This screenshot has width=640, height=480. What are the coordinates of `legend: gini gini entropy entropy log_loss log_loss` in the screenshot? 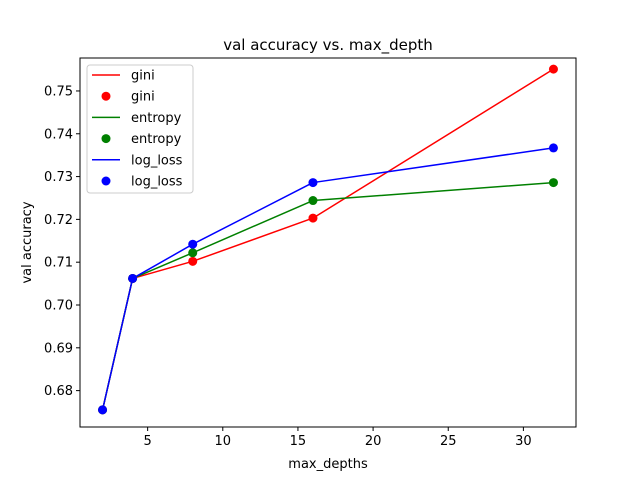 It's located at (140, 129).